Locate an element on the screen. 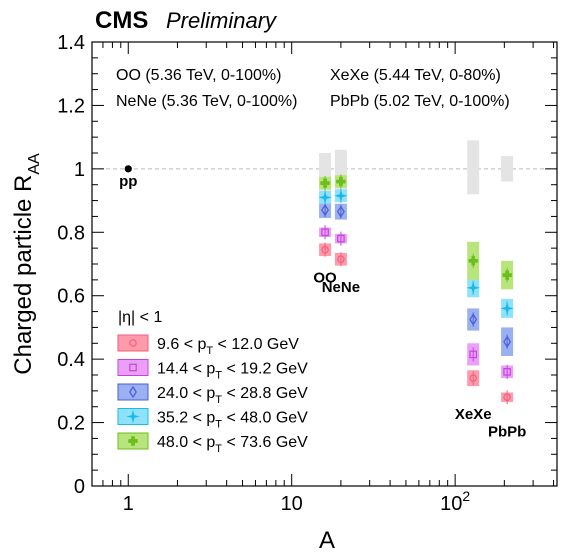 The image size is (580, 556). y-tick-label-2: 0.4 is located at coordinates (71, 360).